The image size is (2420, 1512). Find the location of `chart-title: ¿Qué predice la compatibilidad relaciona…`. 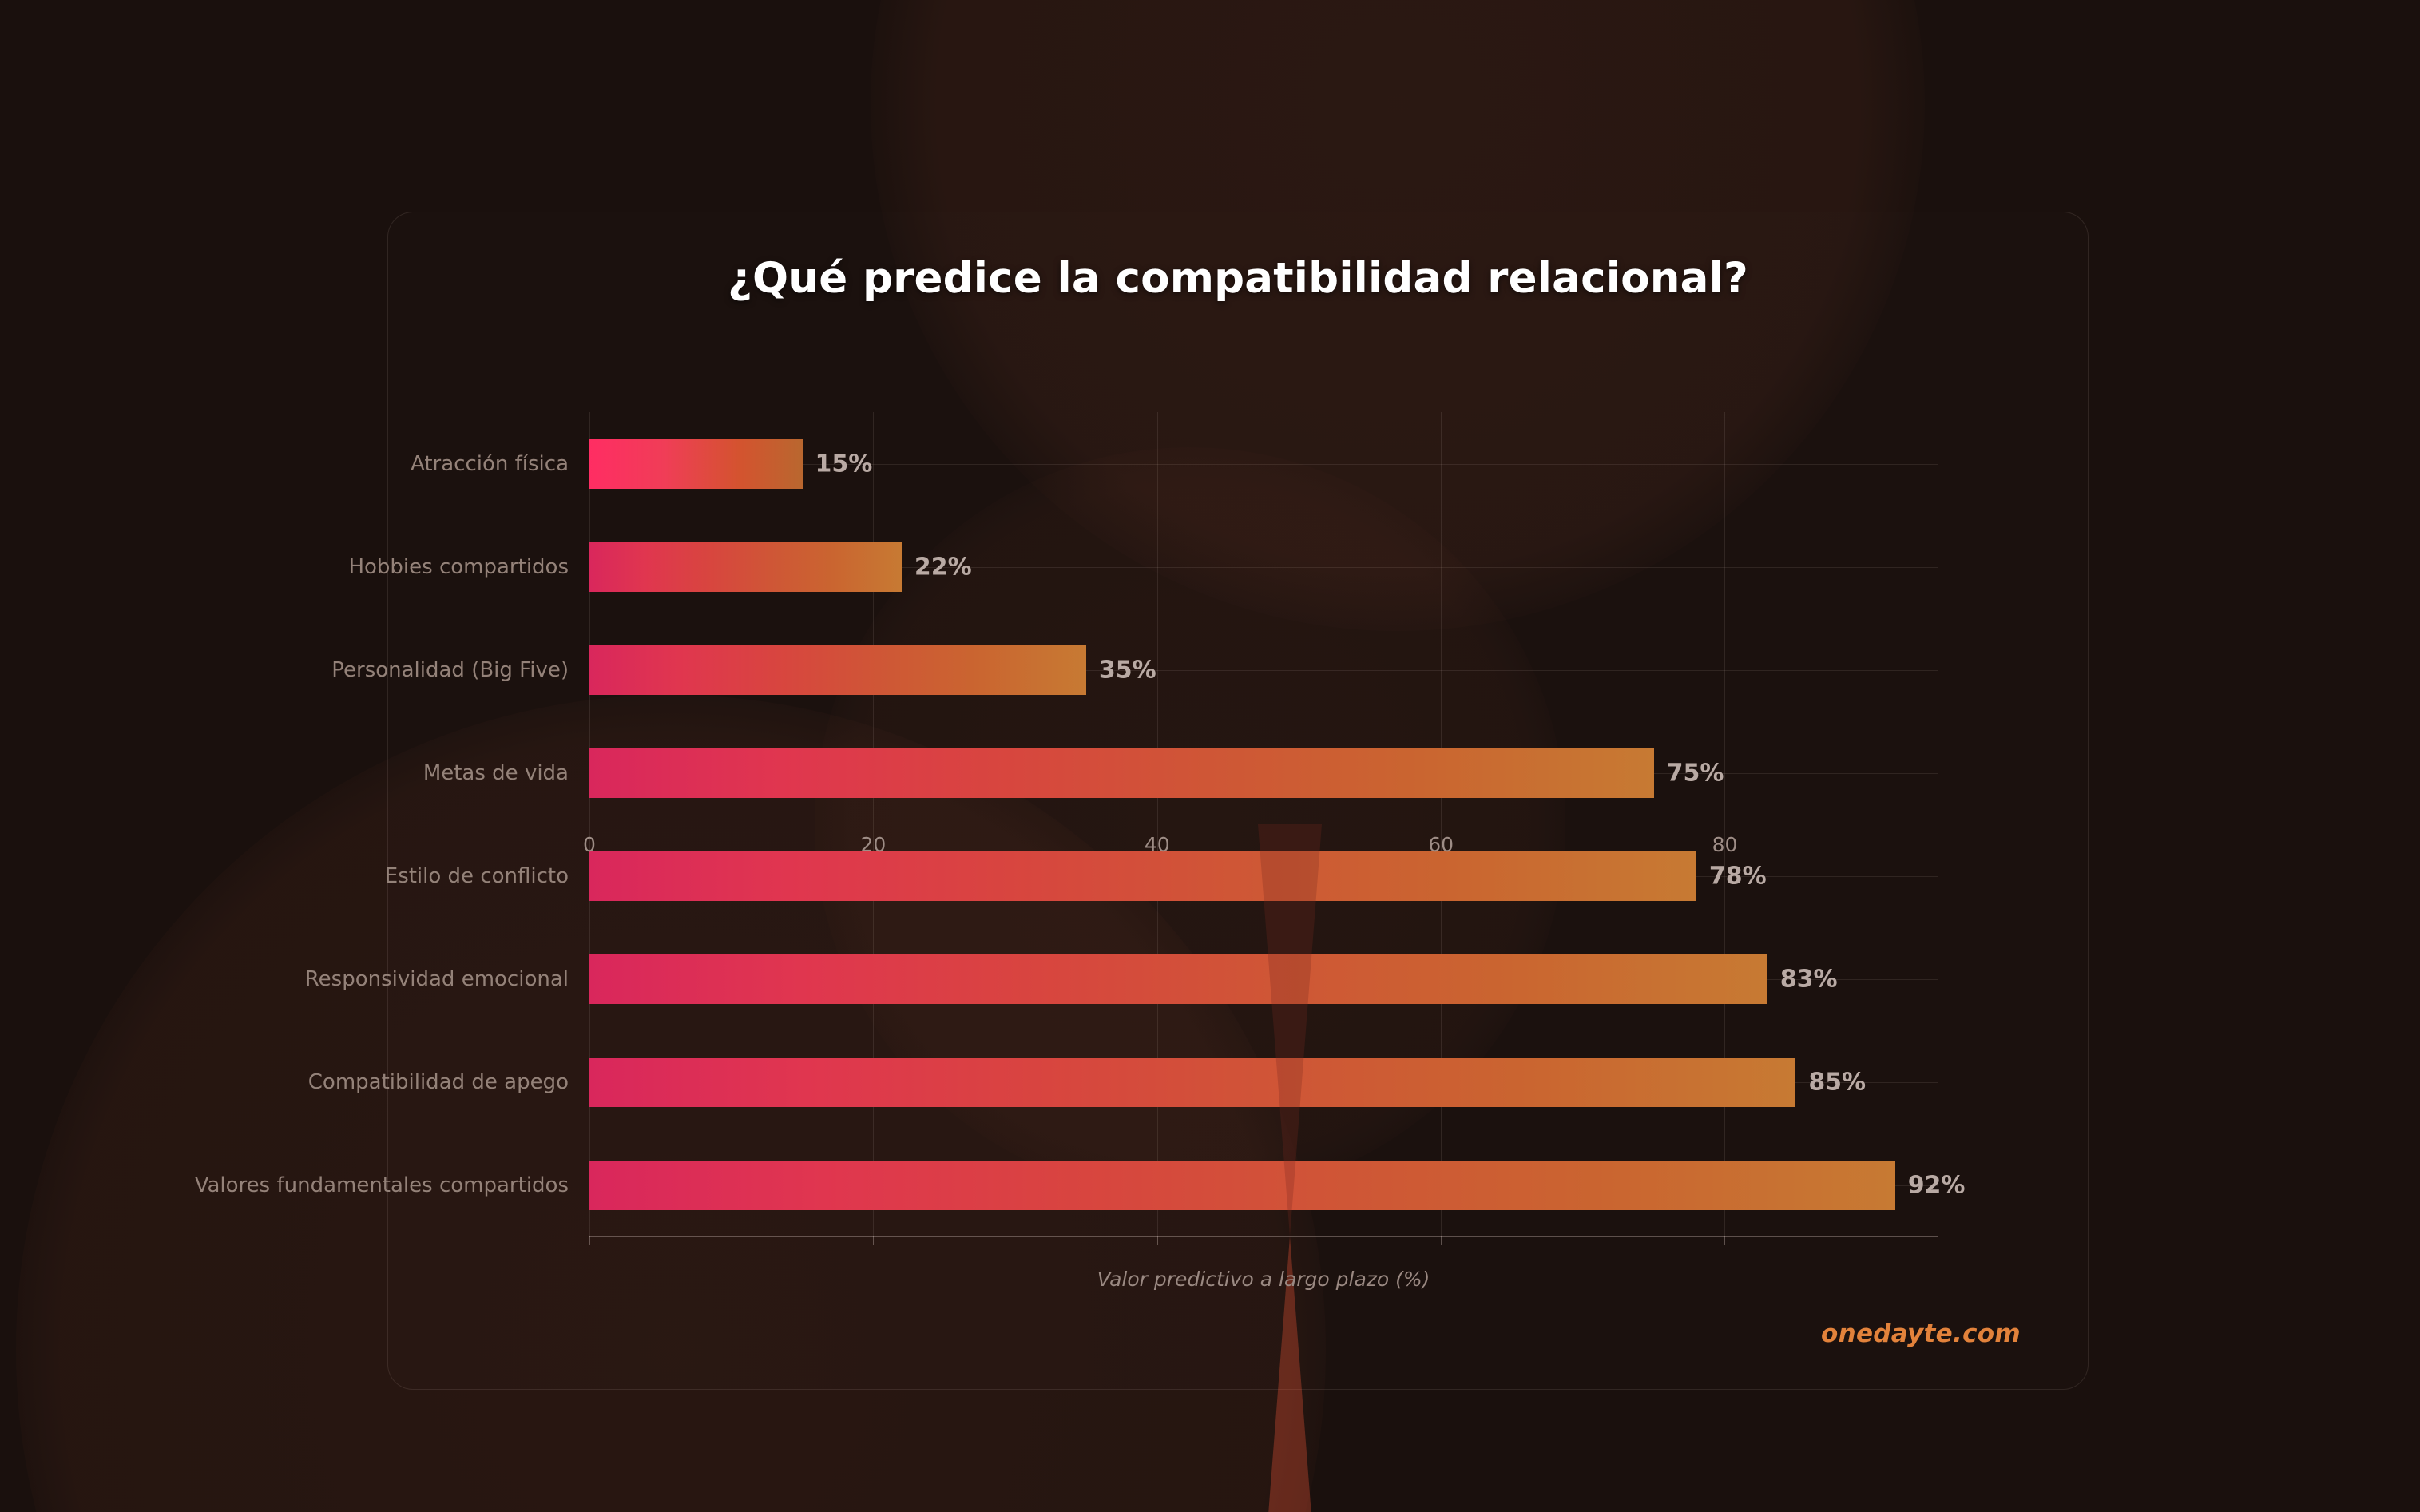

chart-title: ¿Qué predice la compatibilidad relaciona… is located at coordinates (1238, 278).